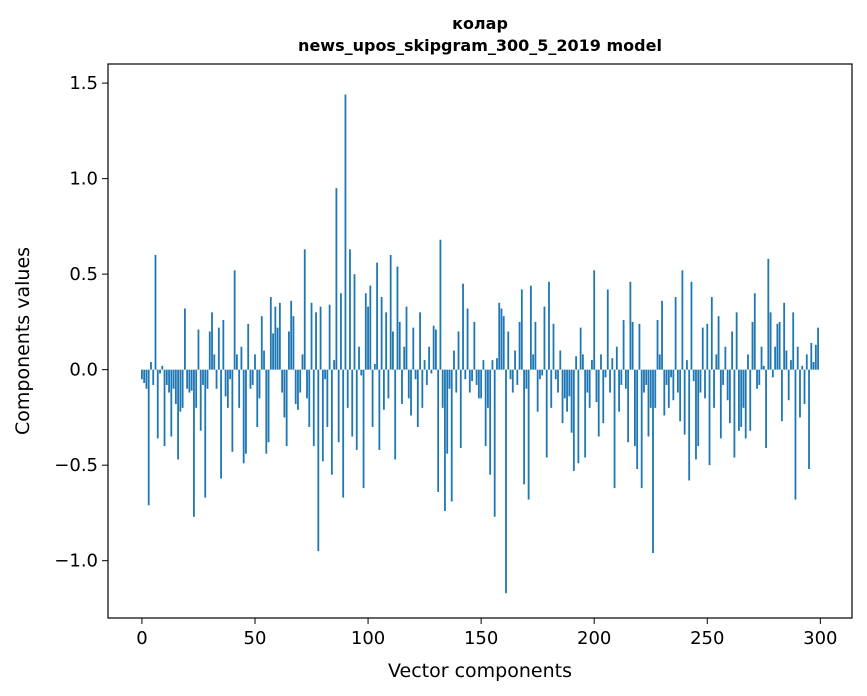 The width and height of the screenshot is (867, 696). What do you see at coordinates (594, 638) in the screenshot?
I see `x-tick-label: 200` at bounding box center [594, 638].